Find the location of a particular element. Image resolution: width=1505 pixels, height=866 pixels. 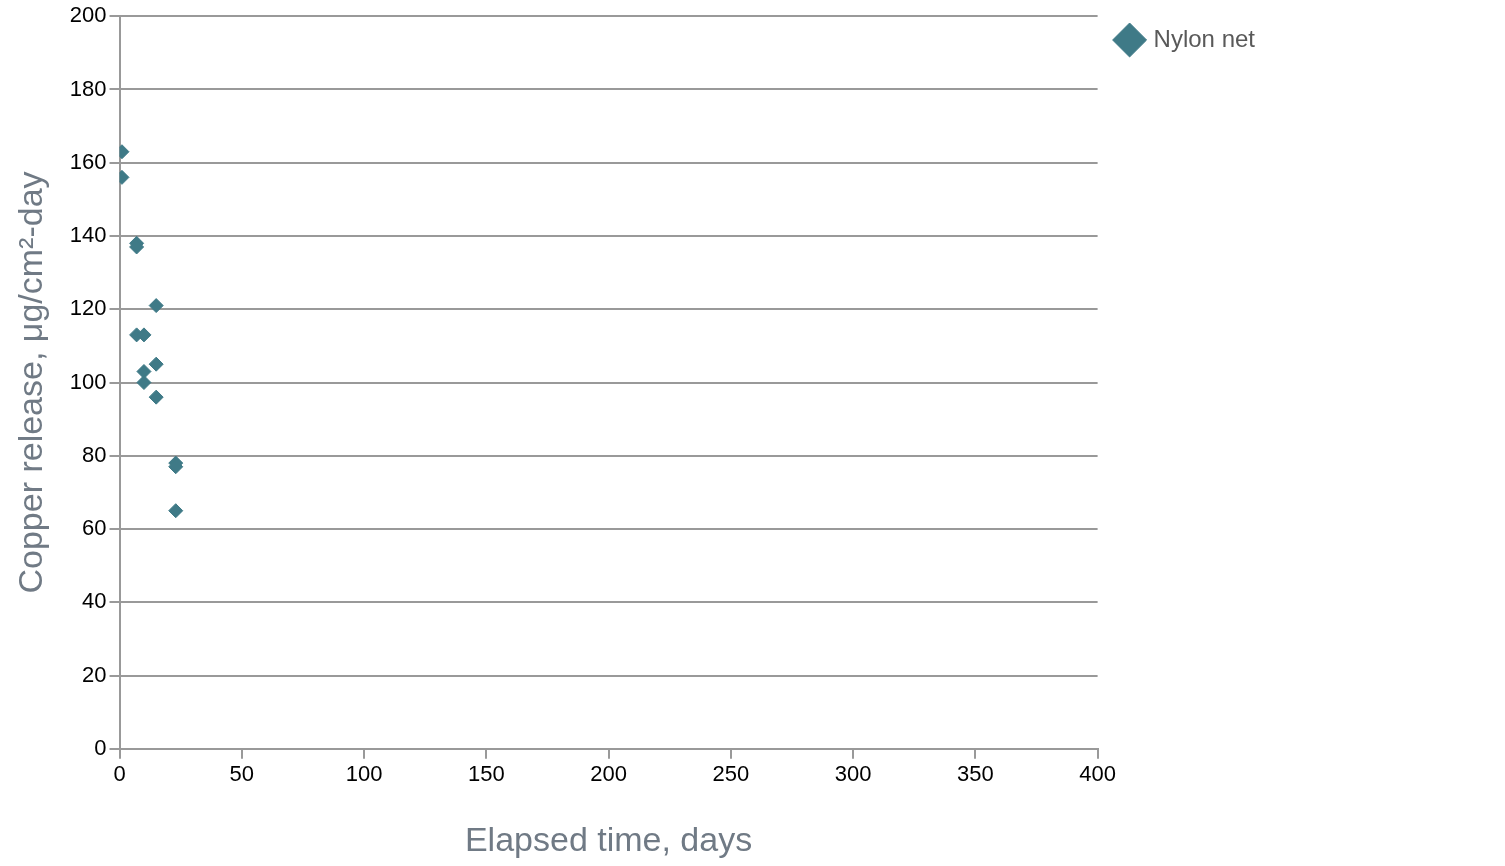

x-tick-label: 300 is located at coordinates (853, 774).